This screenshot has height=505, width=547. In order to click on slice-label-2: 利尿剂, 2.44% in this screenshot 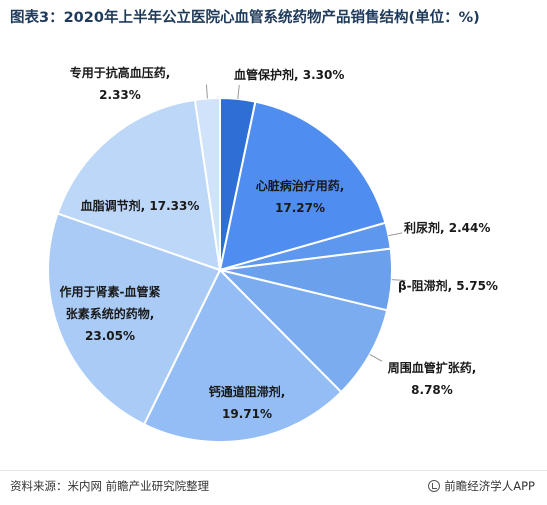, I will do `click(447, 227)`.